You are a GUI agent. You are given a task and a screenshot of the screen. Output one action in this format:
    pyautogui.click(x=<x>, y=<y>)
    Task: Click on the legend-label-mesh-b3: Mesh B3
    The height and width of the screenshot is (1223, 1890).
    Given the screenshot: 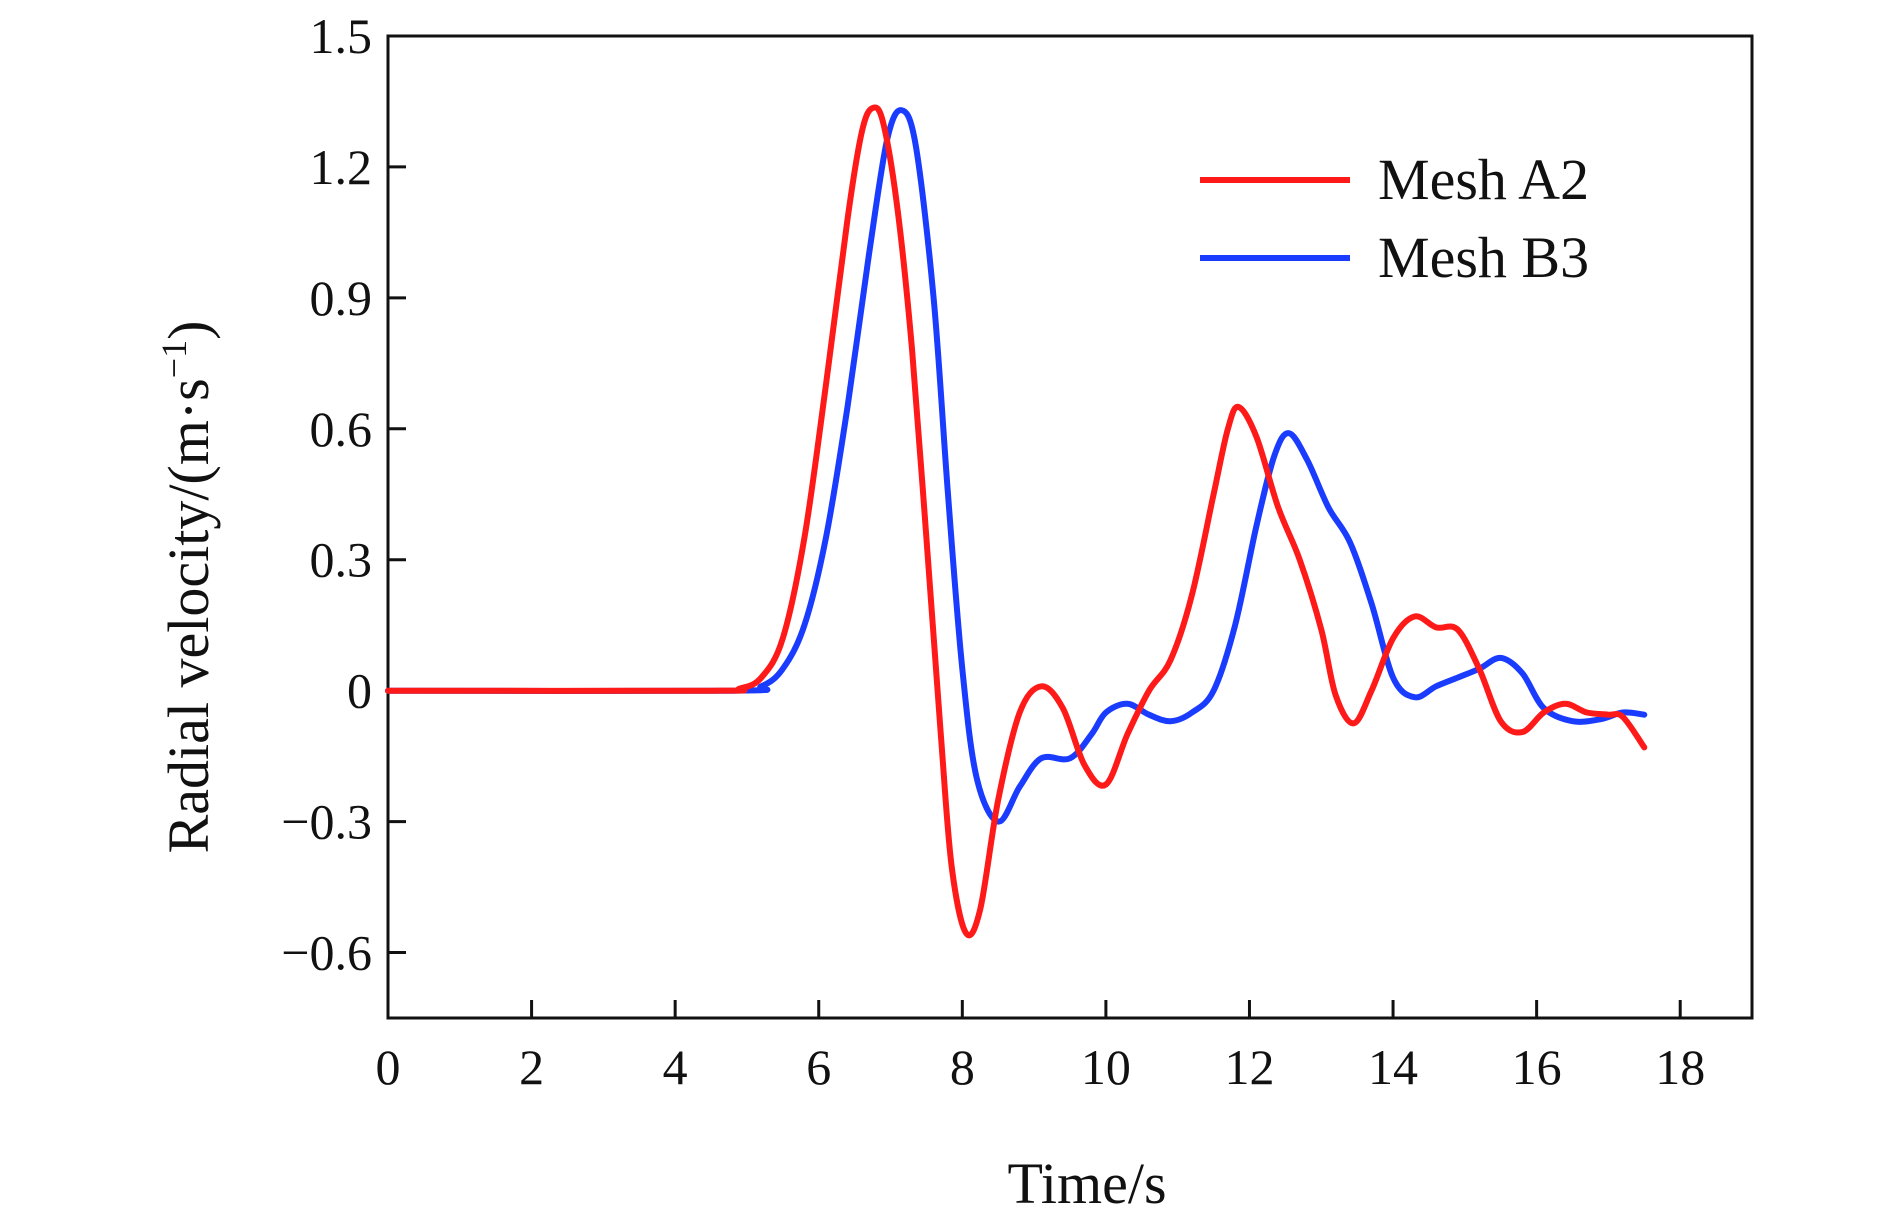 What is the action you would take?
    pyautogui.click(x=1483, y=257)
    